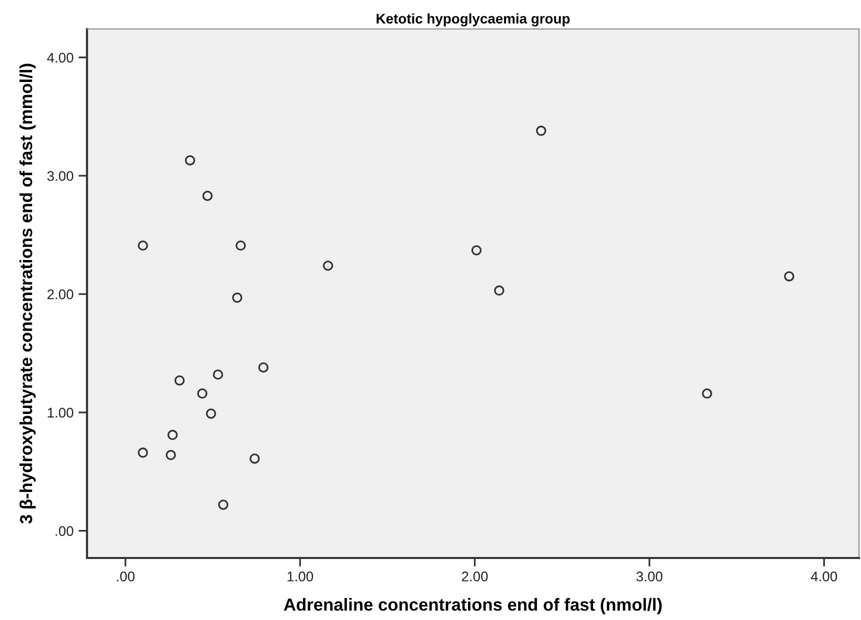 This screenshot has height=620, width=861. I want to click on x-tick-label: 4.00, so click(824, 577).